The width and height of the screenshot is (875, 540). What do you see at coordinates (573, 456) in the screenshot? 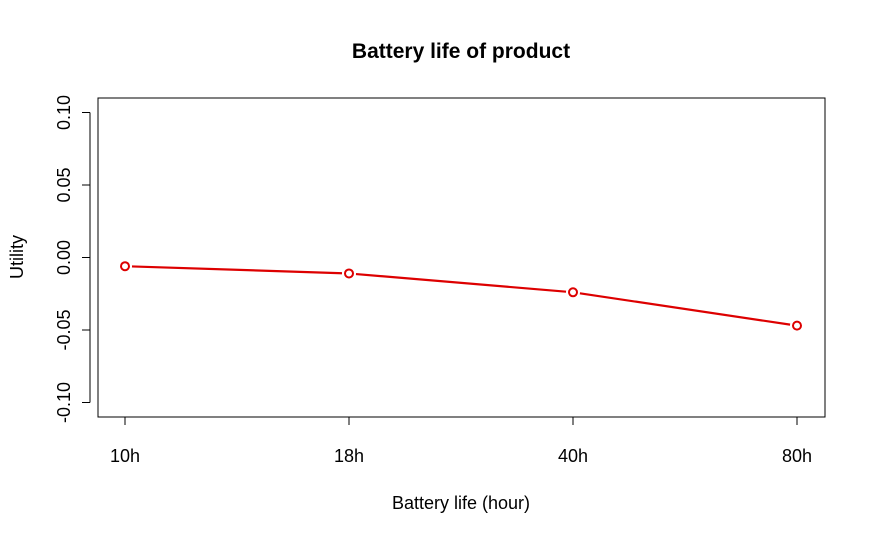
I see `x-tick-label: 40h` at bounding box center [573, 456].